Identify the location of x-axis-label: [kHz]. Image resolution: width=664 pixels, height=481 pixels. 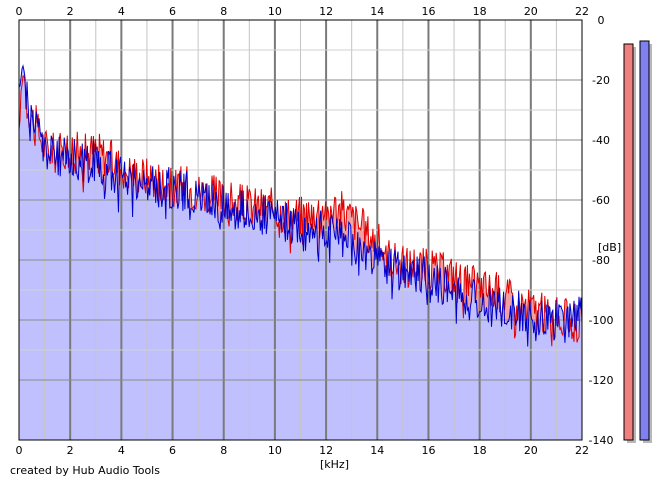
(334, 464).